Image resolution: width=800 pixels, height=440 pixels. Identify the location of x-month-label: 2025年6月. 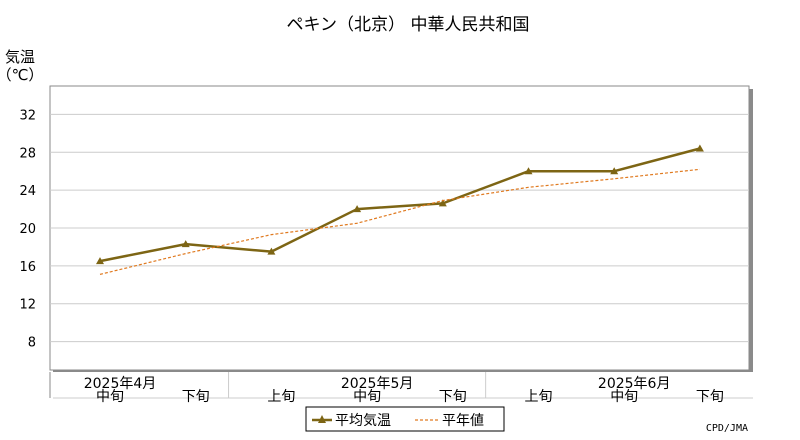
(634, 384).